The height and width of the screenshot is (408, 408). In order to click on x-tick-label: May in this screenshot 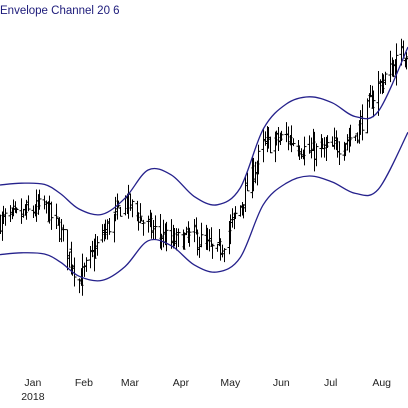, I will do `click(230, 383)`.